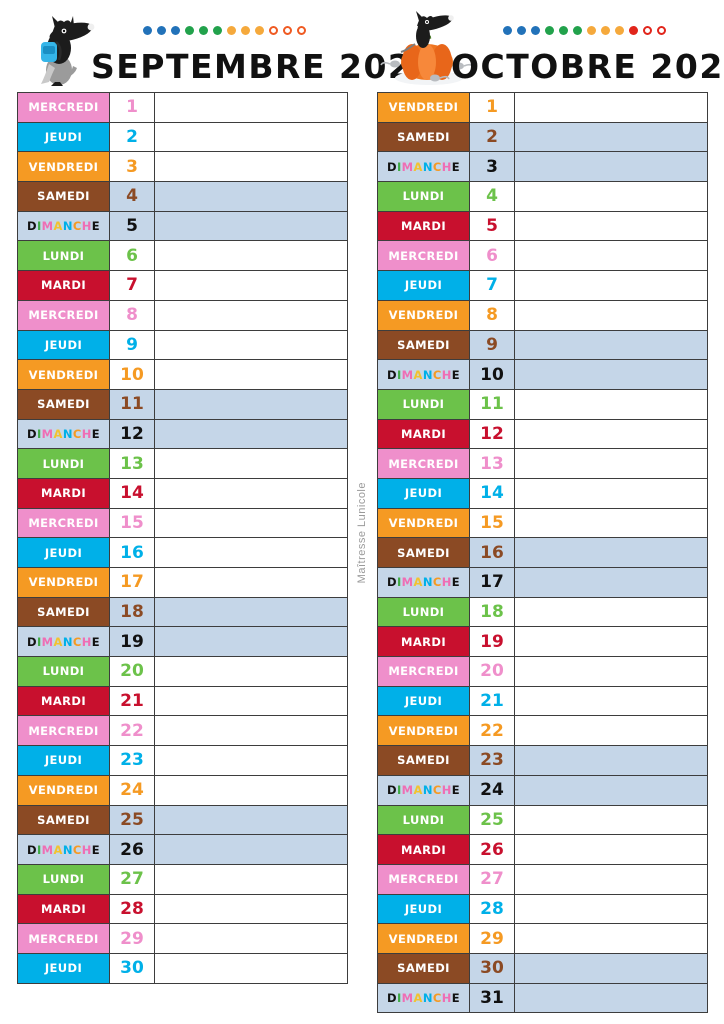  Describe the element at coordinates (423, 493) in the screenshot. I see `day-label: JEUDI` at that location.